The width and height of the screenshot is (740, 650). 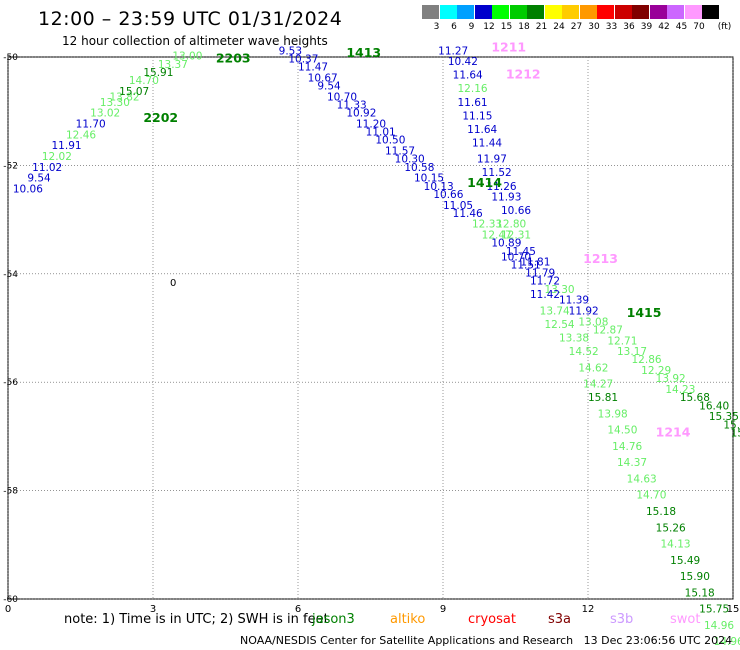 What do you see at coordinates (611, 27) in the screenshot?
I see `scale-label: 33` at bounding box center [611, 27].